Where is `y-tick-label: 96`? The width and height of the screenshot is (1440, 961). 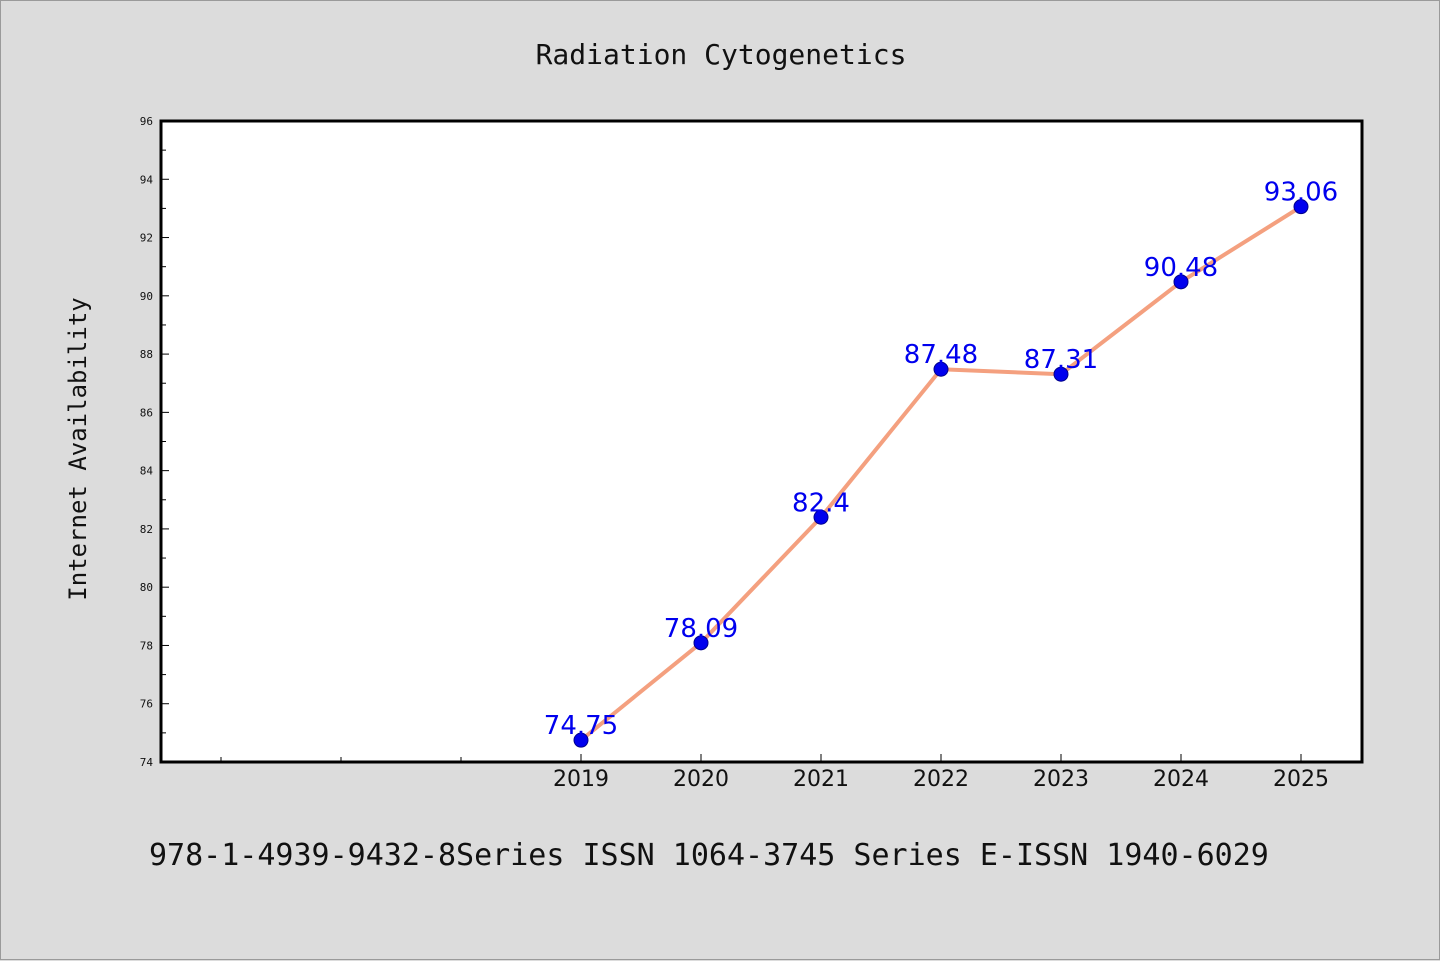 y-tick-label: 96 is located at coordinates (146, 121).